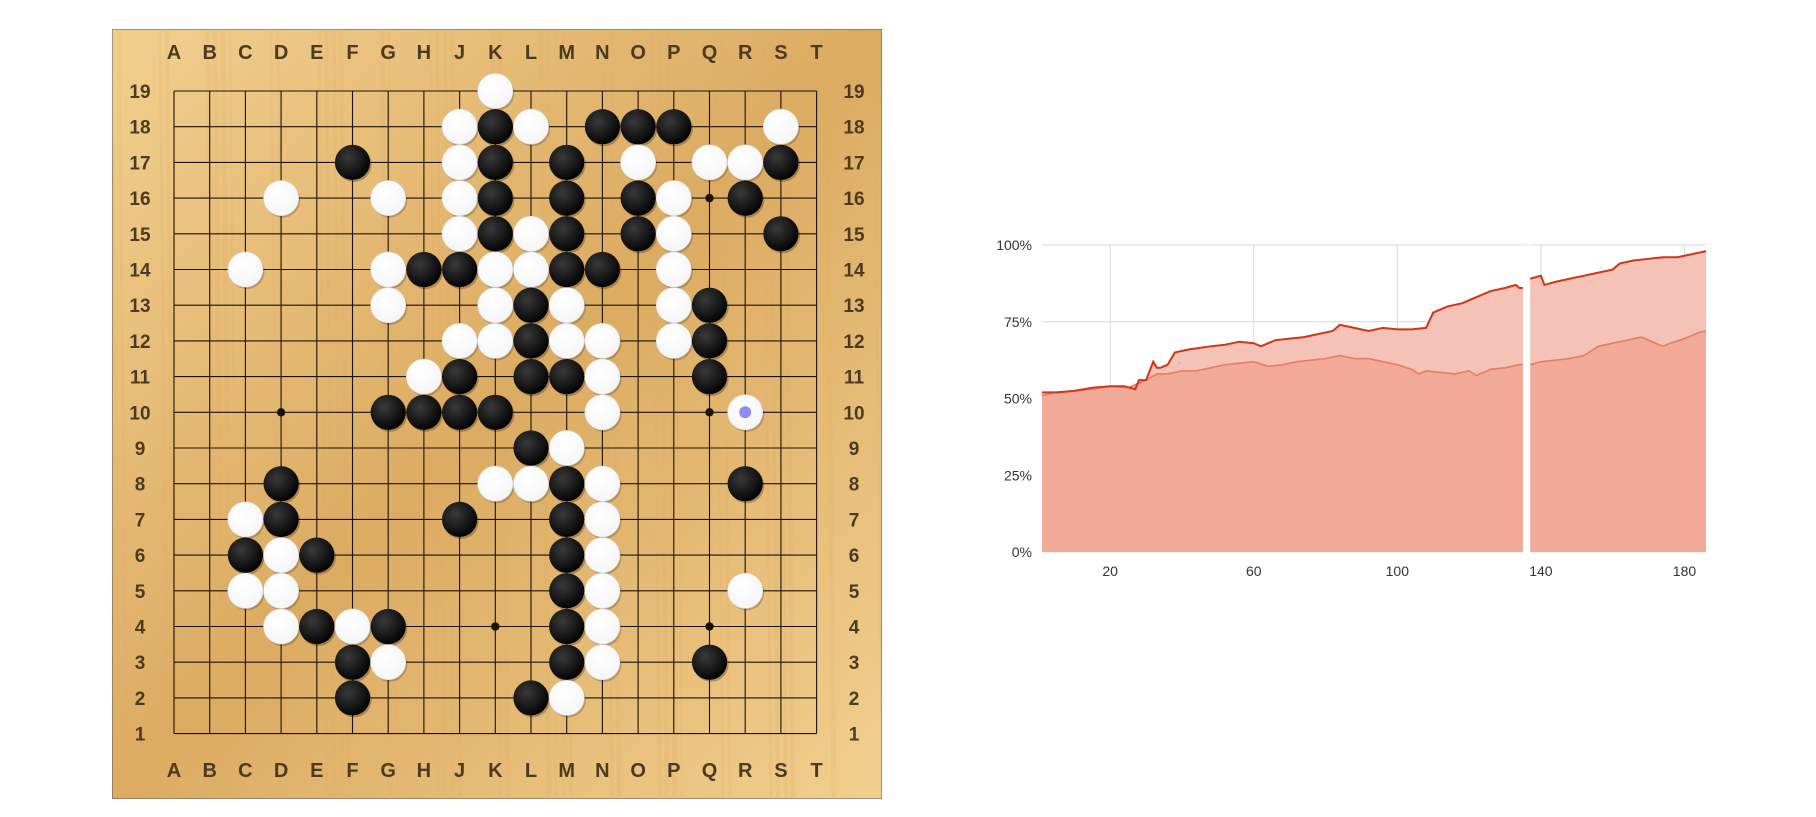  I want to click on column-label-top: K, so click(495, 53).